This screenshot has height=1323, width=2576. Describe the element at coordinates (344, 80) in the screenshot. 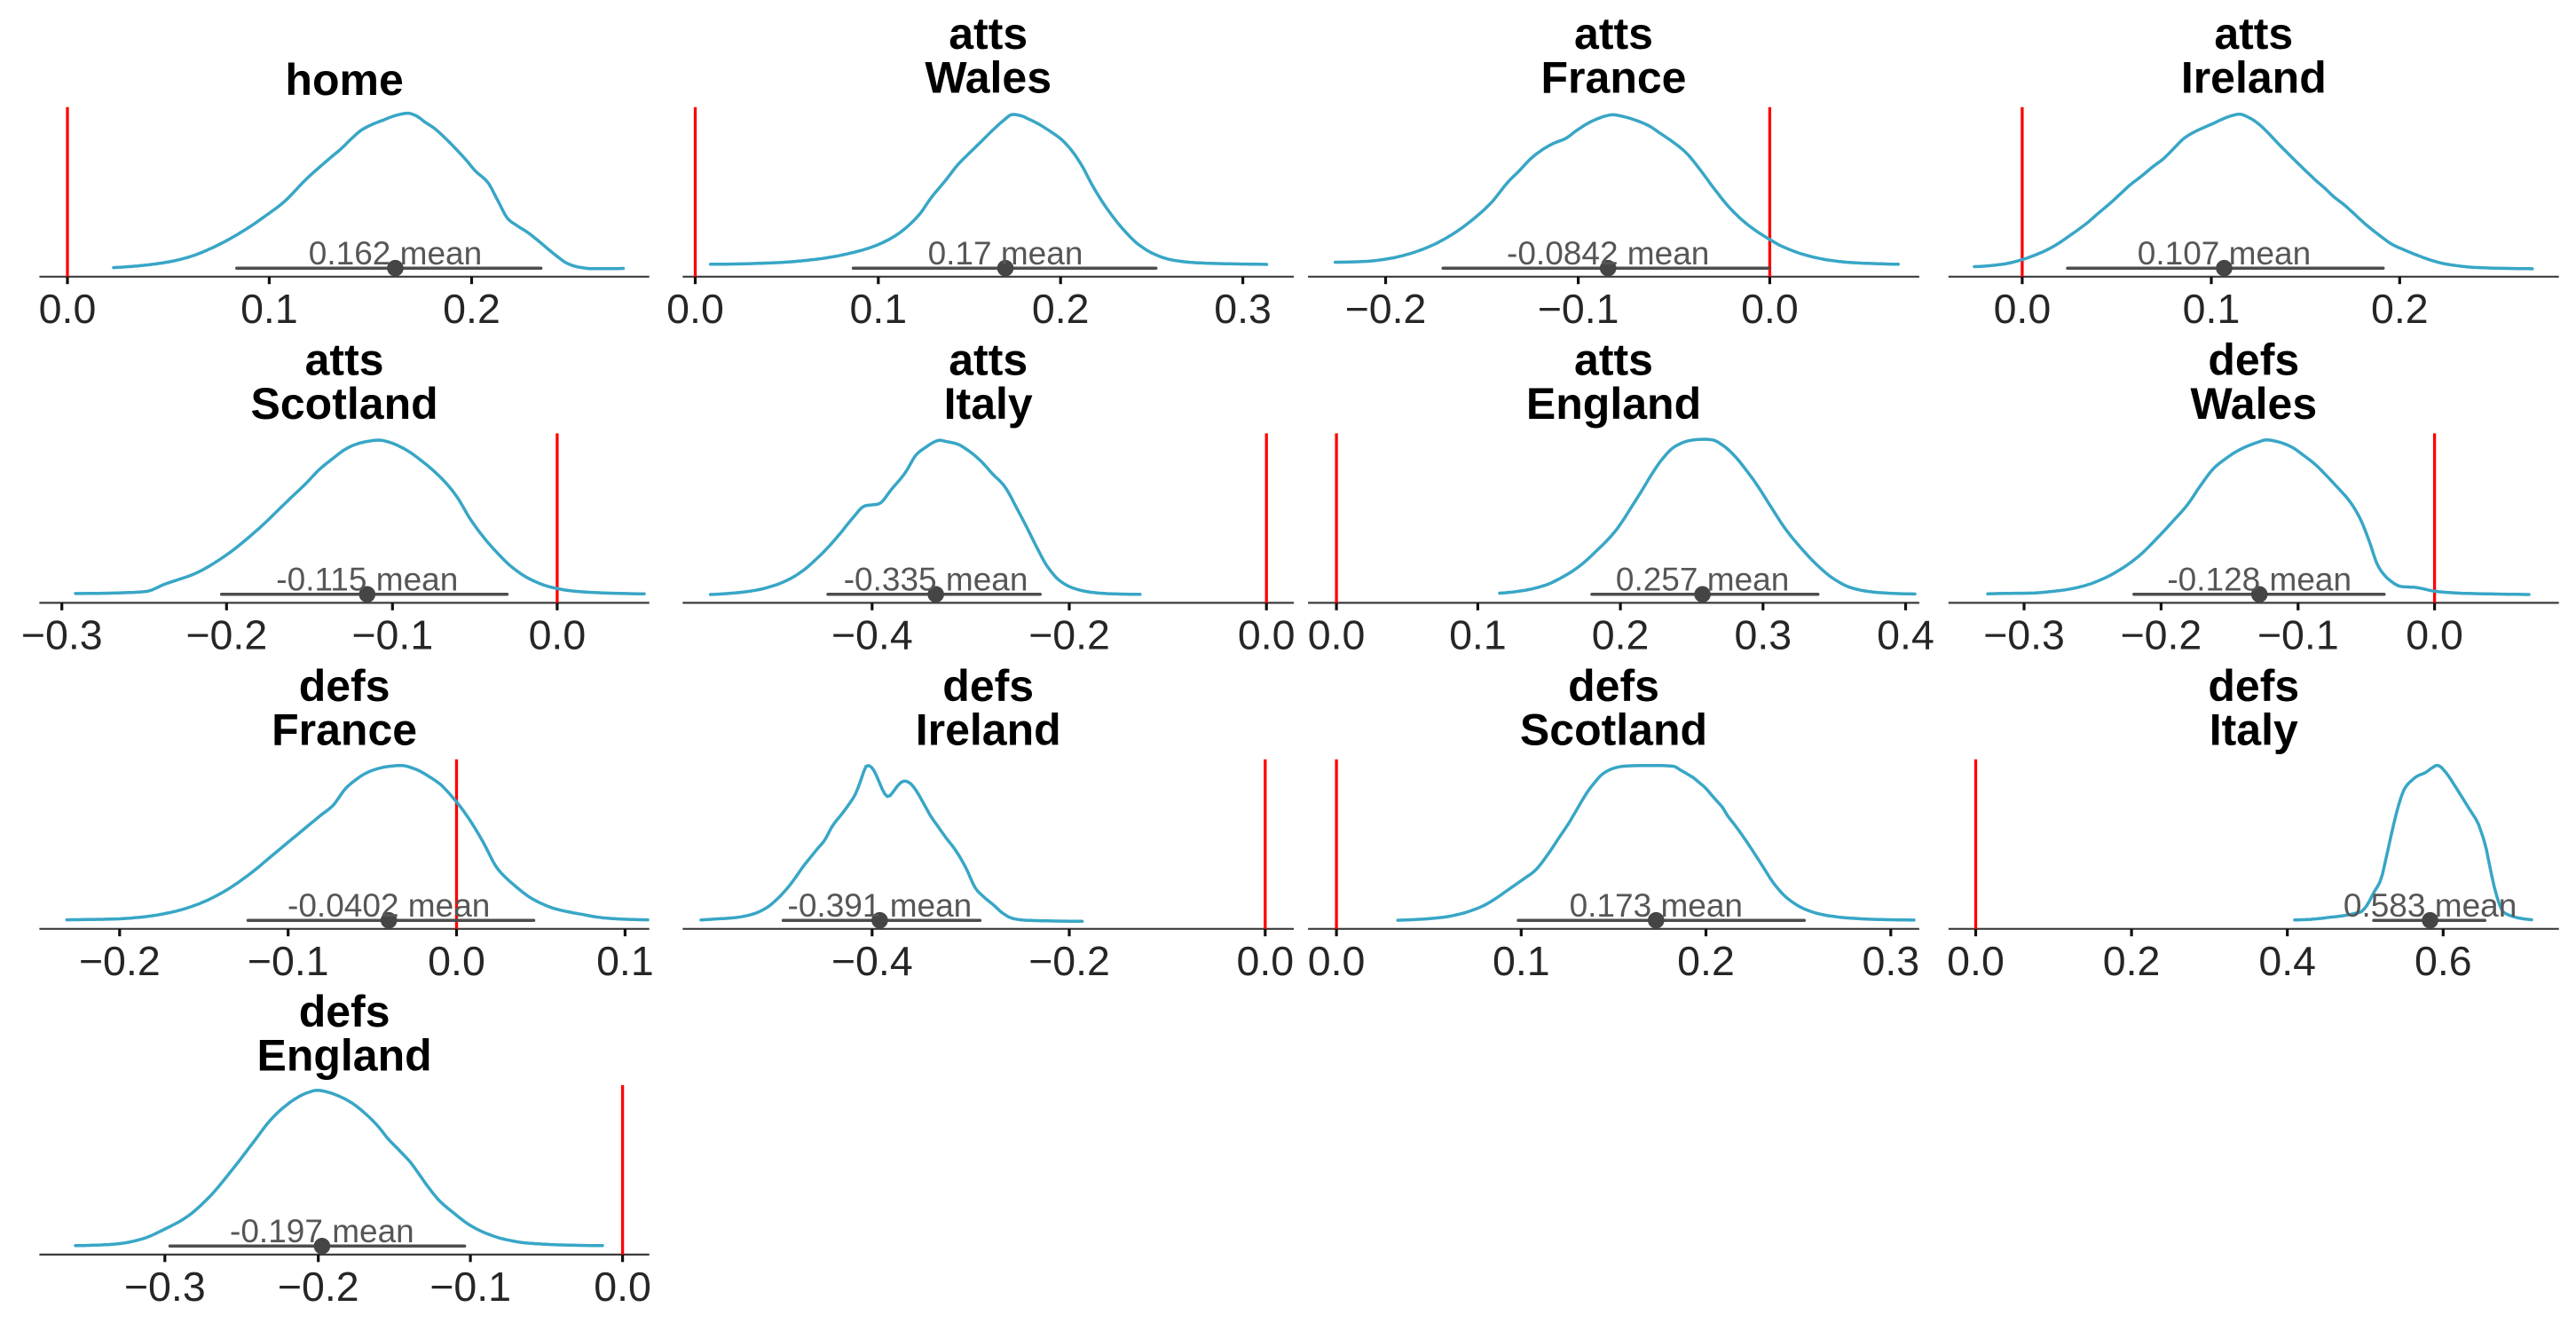

I see `svg-text: home` at that location.